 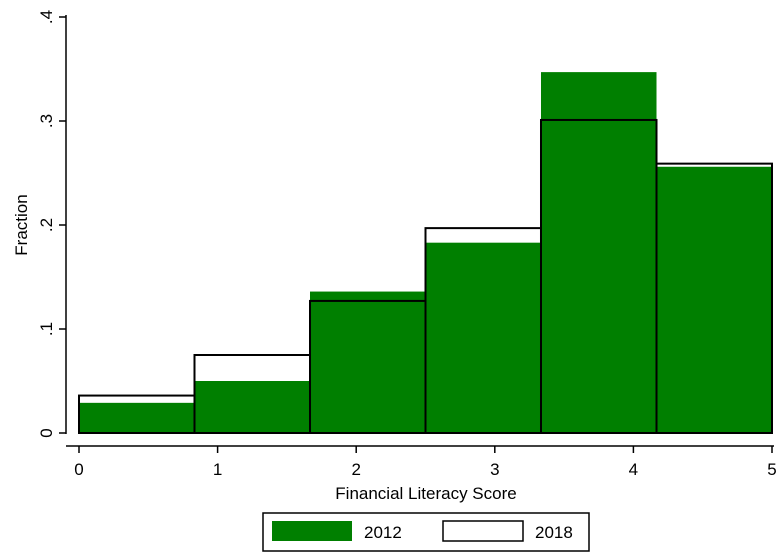 I want to click on x-tick-label: 0, so click(x=78, y=469).